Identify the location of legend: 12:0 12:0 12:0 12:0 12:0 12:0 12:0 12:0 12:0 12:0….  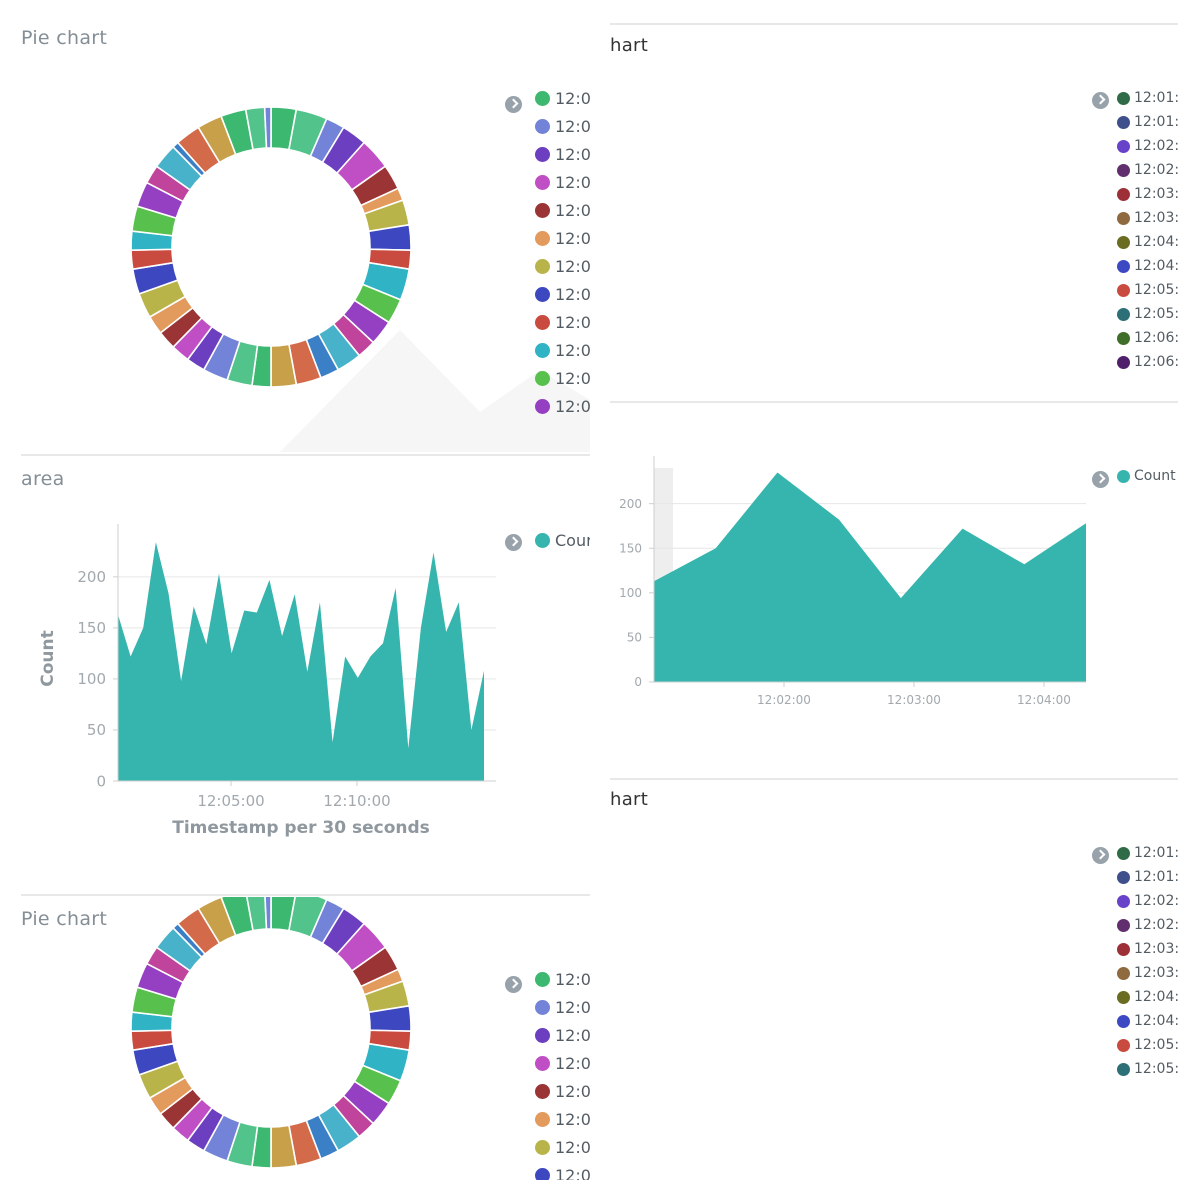
(562, 252).